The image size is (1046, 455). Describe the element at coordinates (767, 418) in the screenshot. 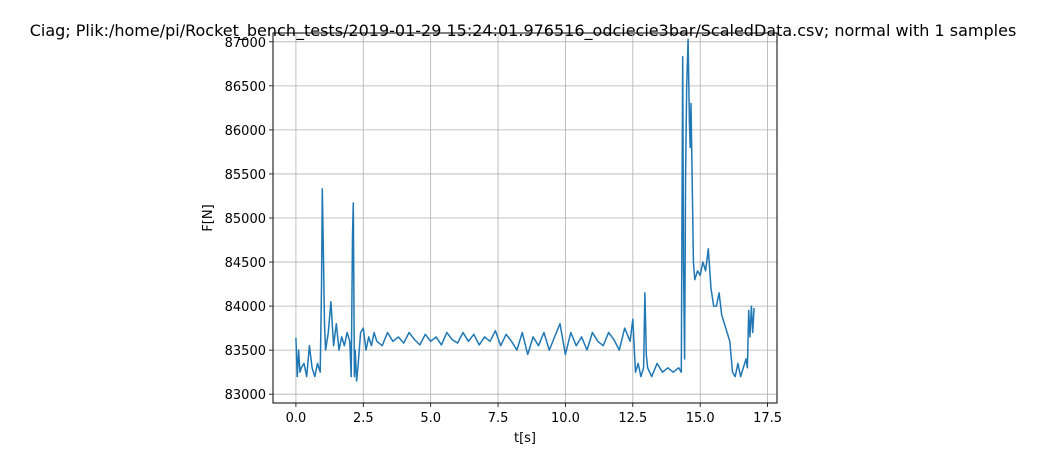

I see `x-tick-label: 17.5` at that location.